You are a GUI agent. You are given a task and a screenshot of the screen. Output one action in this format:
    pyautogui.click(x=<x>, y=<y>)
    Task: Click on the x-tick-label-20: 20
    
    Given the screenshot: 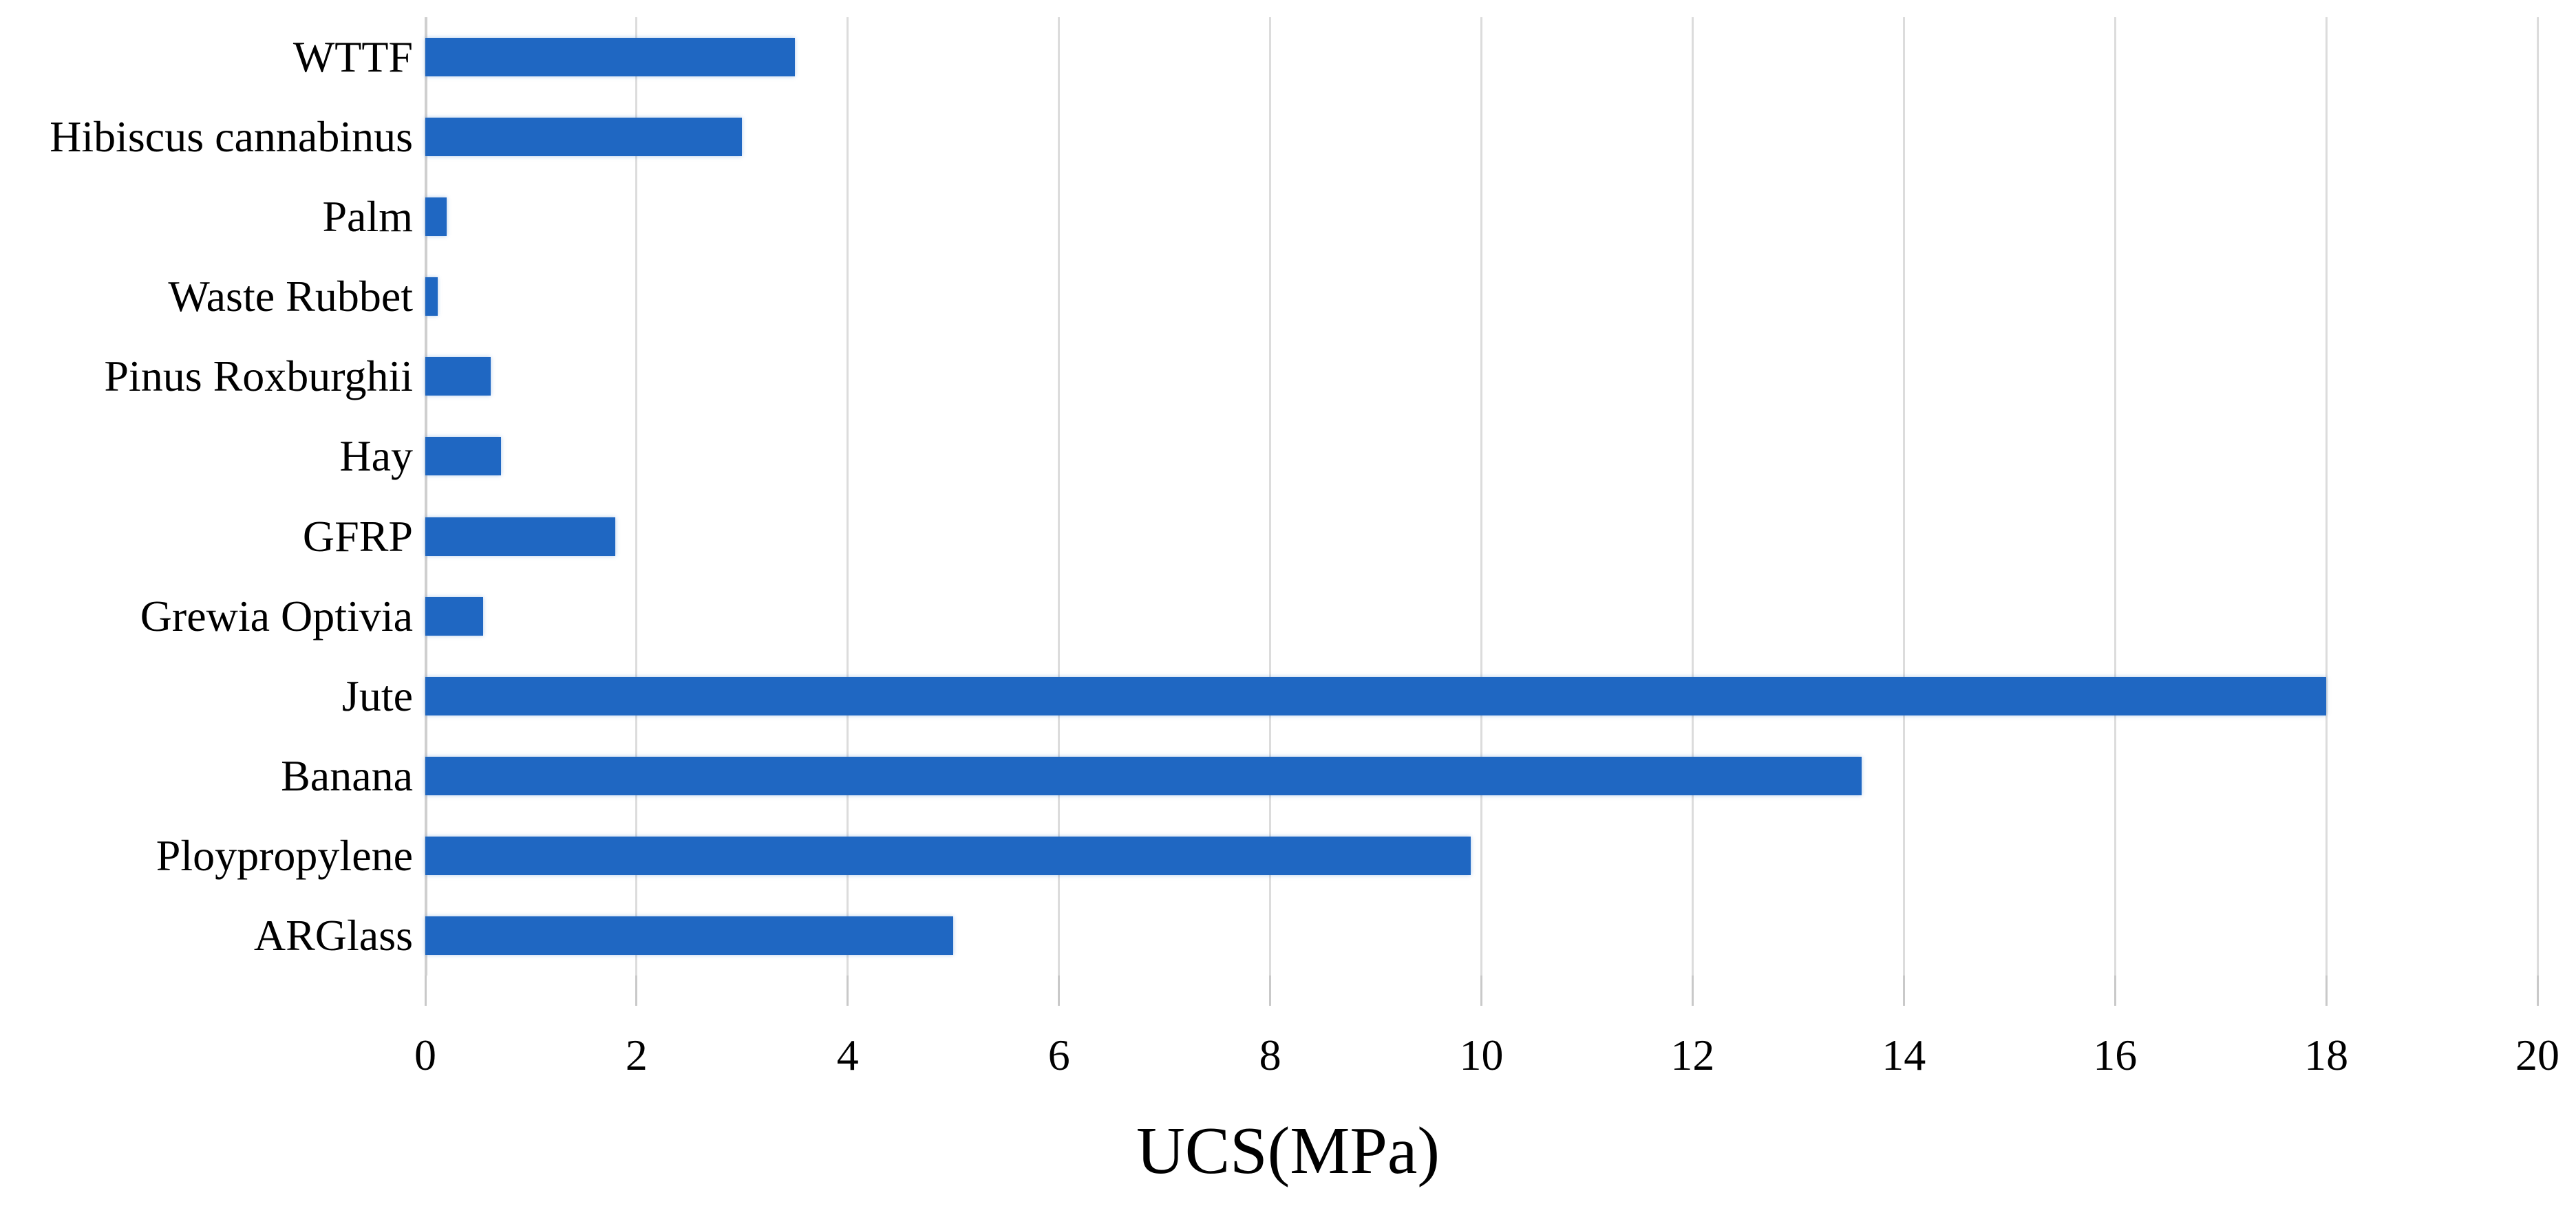 What is the action you would take?
    pyautogui.click(x=2537, y=1055)
    